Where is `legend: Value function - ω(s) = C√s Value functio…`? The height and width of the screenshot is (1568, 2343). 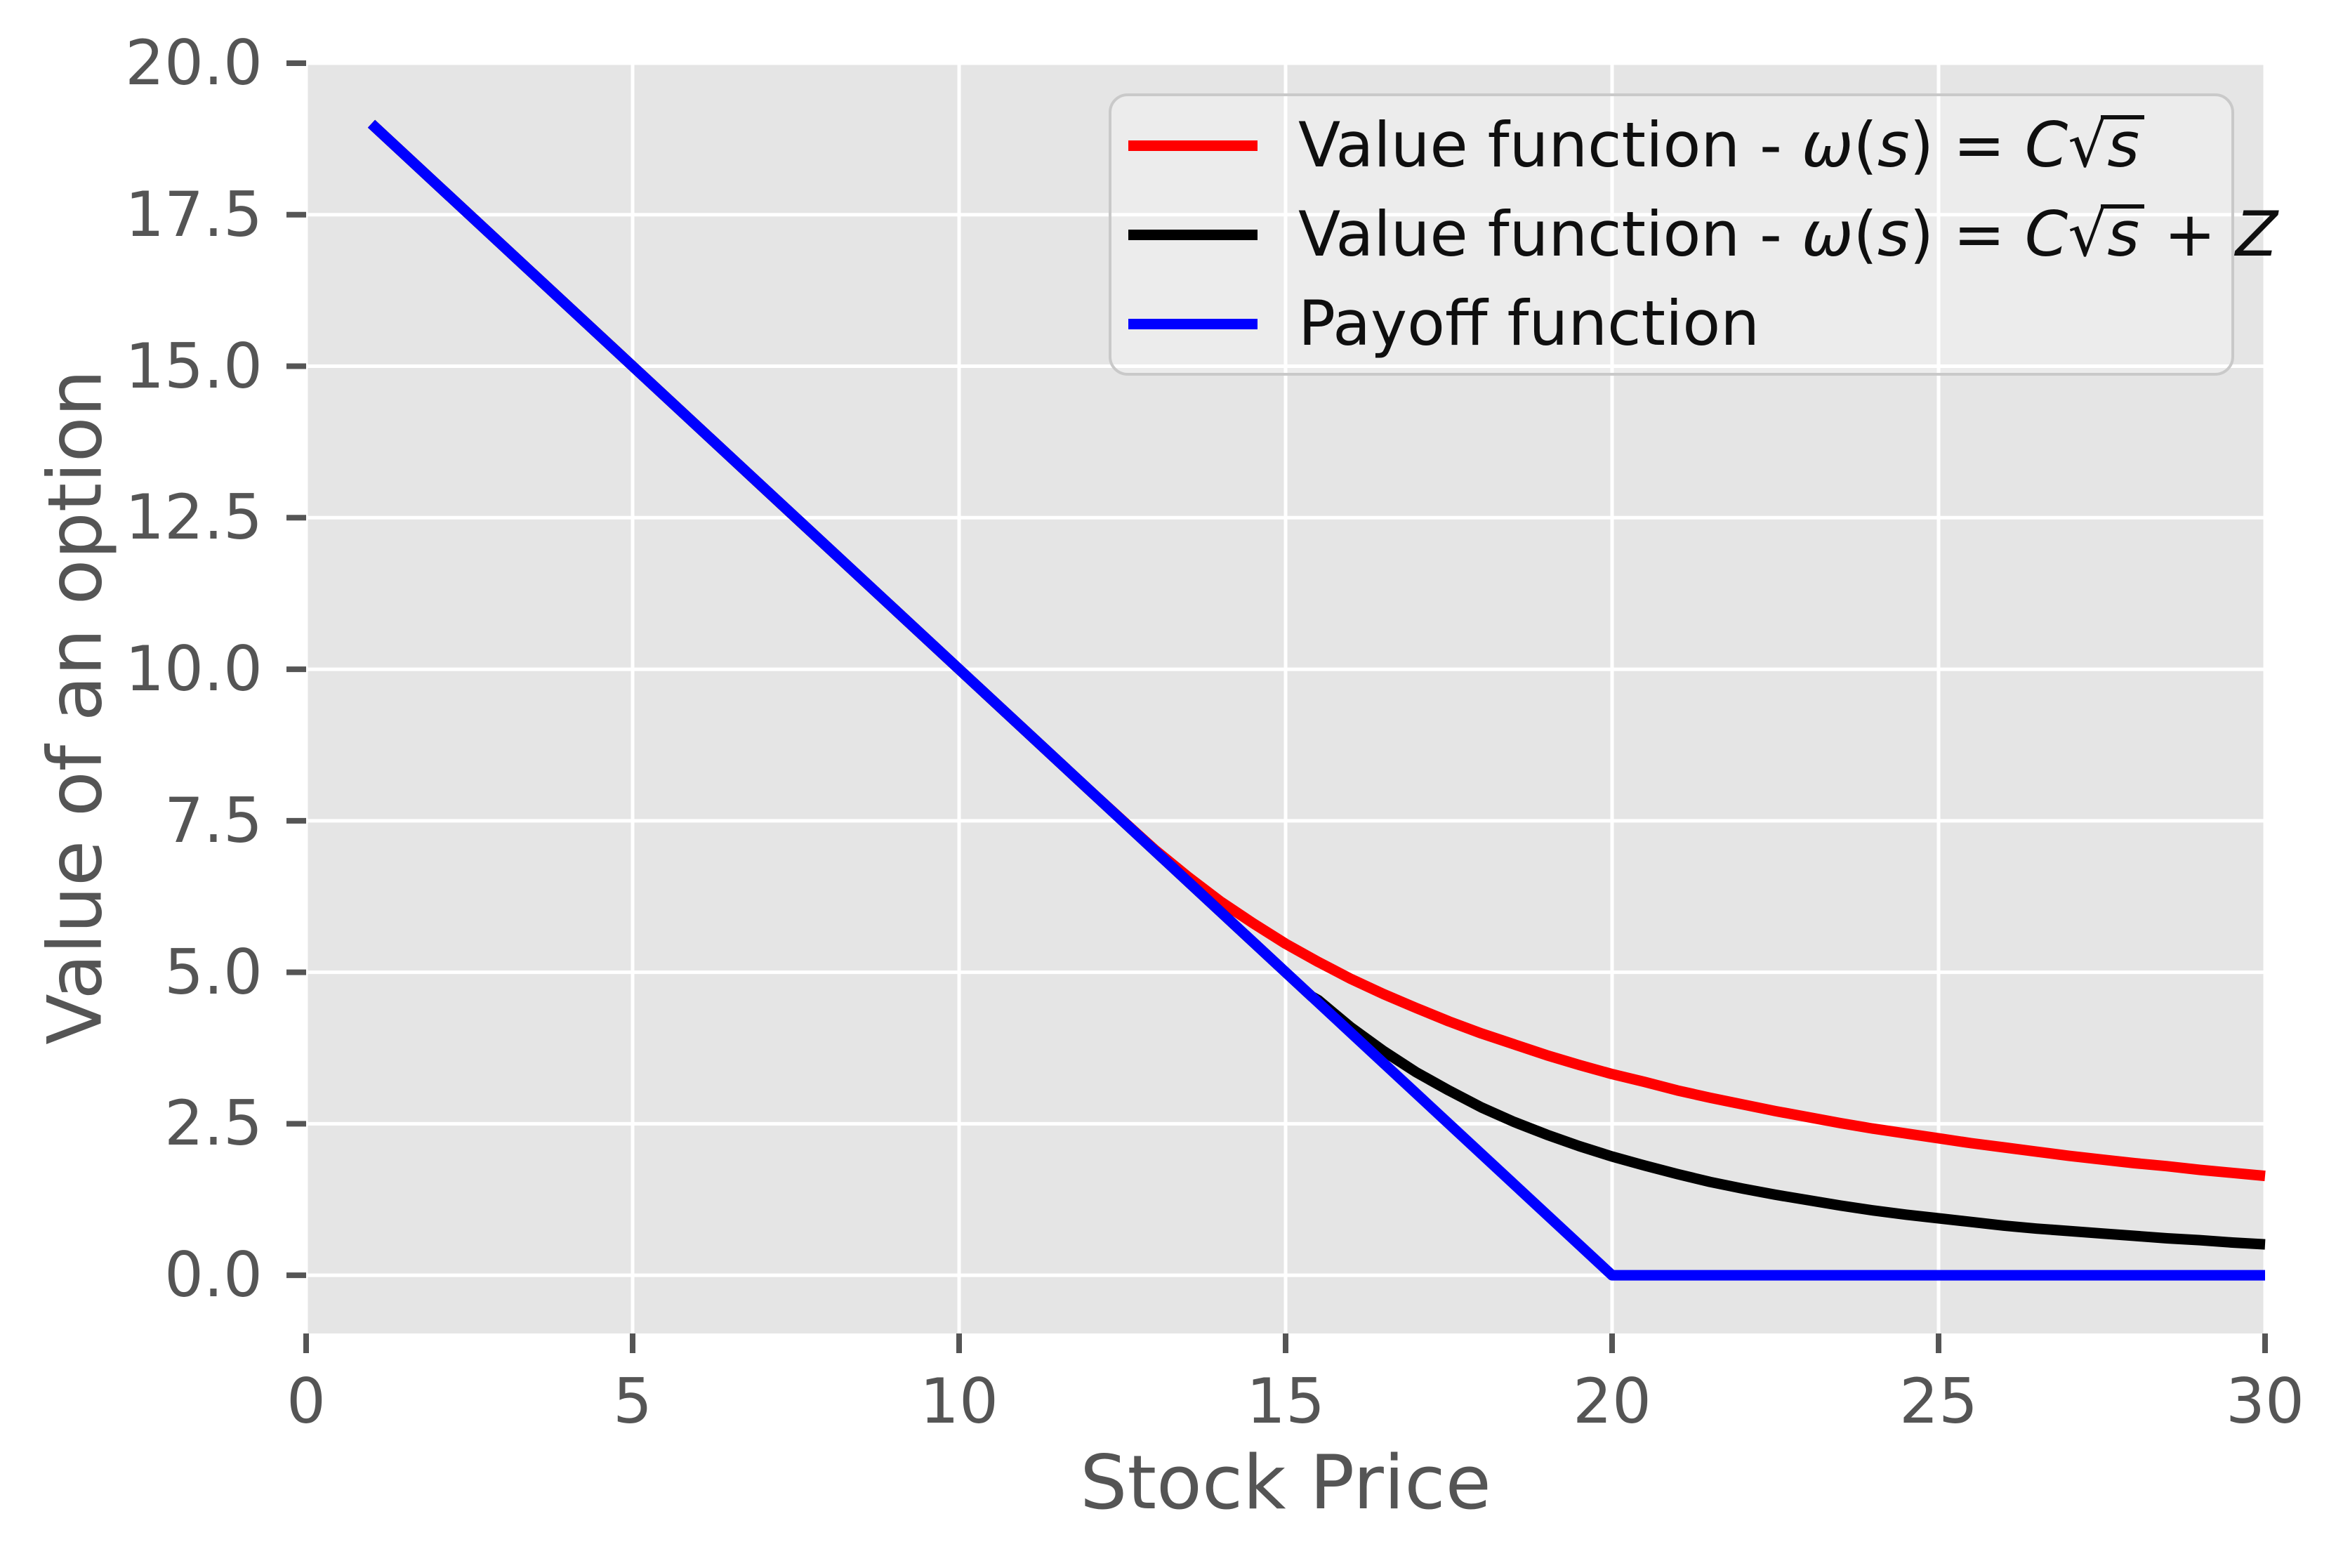
legend: Value function - ω(s) = C√s Value functio… is located at coordinates (1693, 234).